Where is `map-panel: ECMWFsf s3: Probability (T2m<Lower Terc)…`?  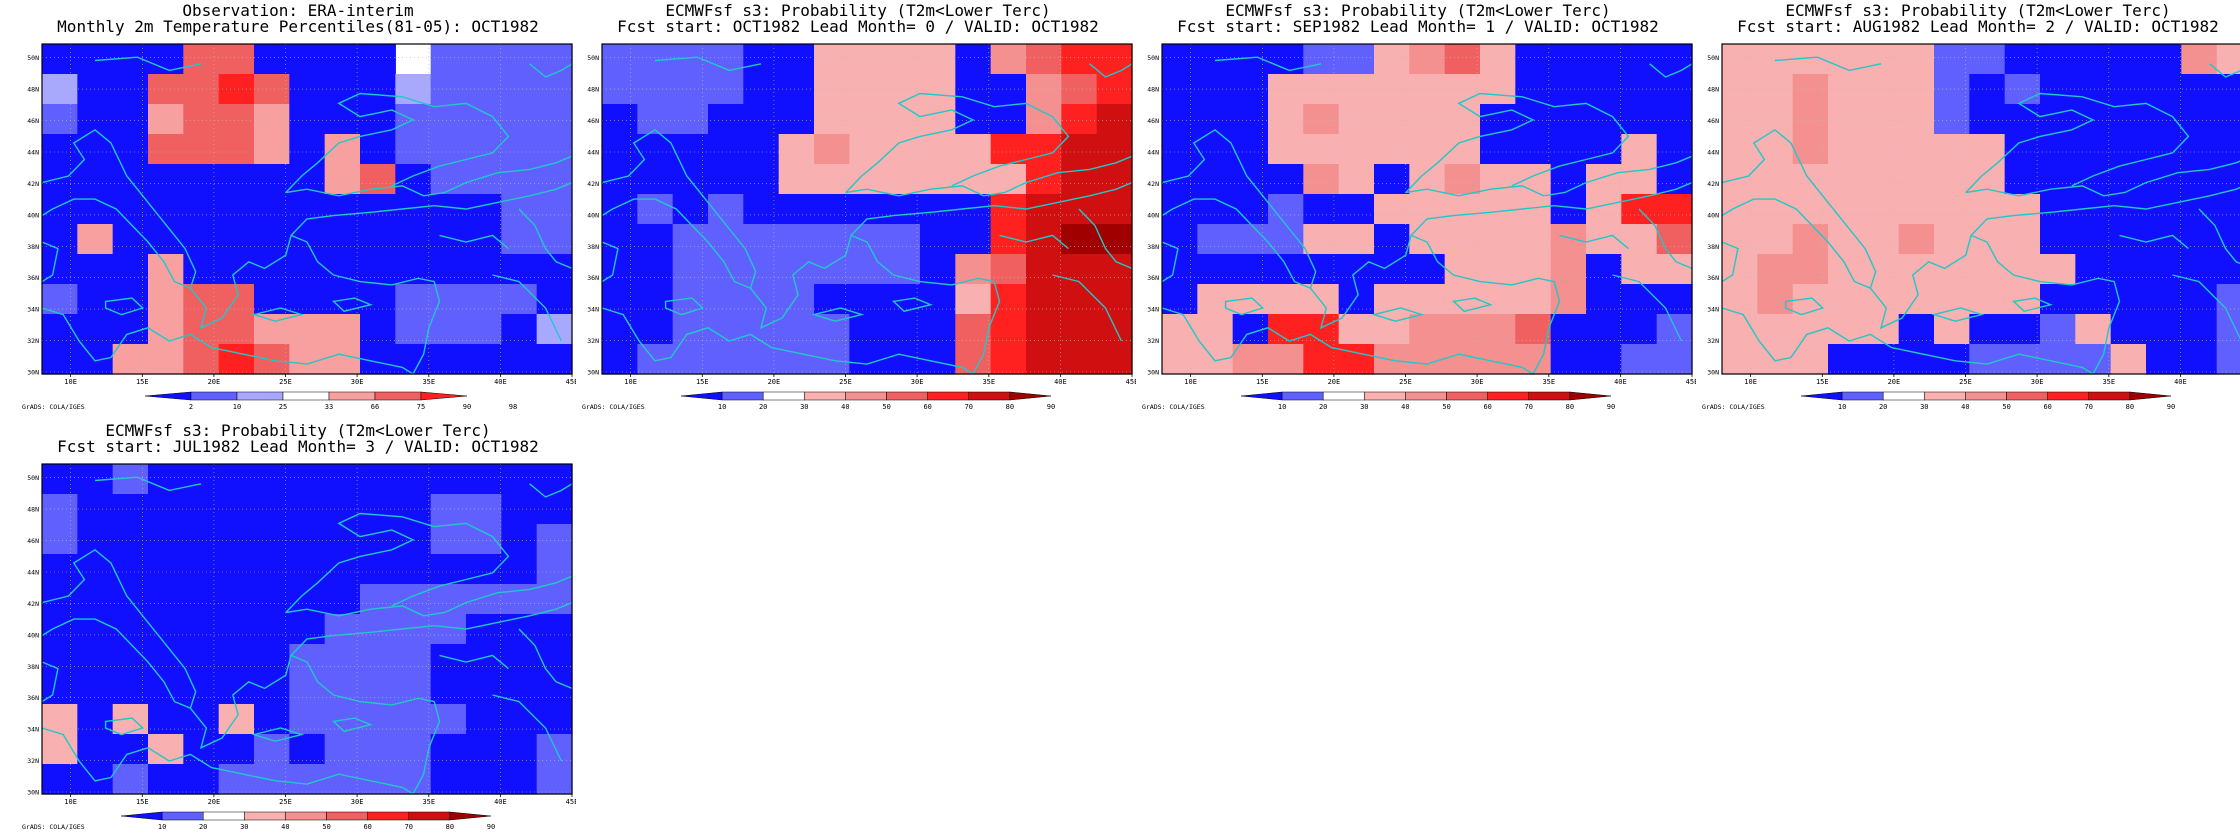
map-panel: ECMWFsf s3: Probability (T2m<Lower Terc)… is located at coordinates (1970, 207).